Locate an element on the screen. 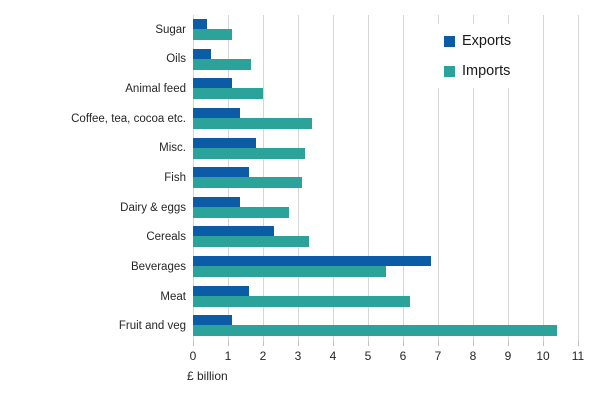 This screenshot has height=400, width=600. x-tick-label-1: 1 is located at coordinates (228, 356).